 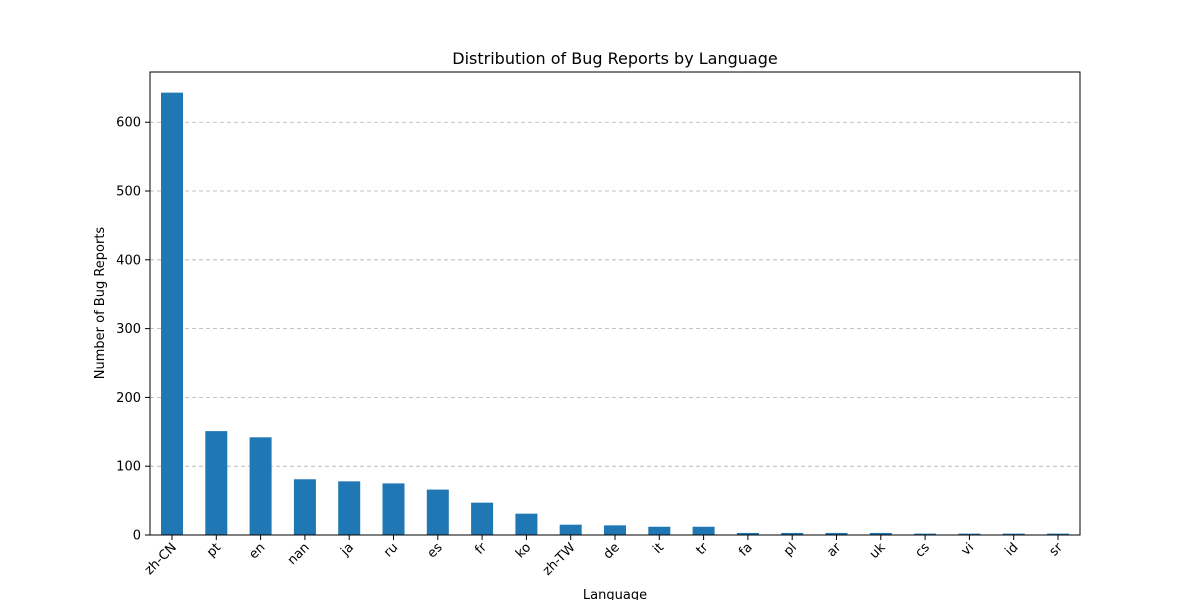 I want to click on x-tick-label-pt: pt, so click(x=214, y=550).